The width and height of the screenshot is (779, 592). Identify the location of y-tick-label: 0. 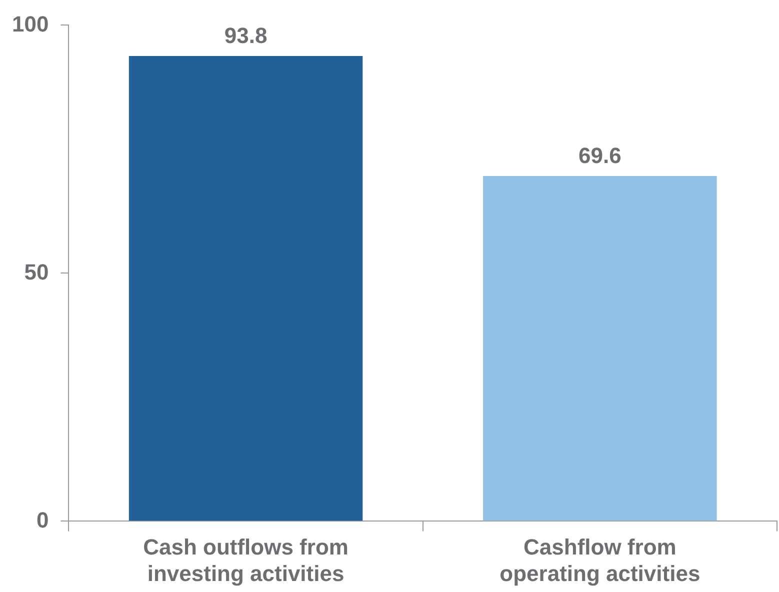
(42, 519).